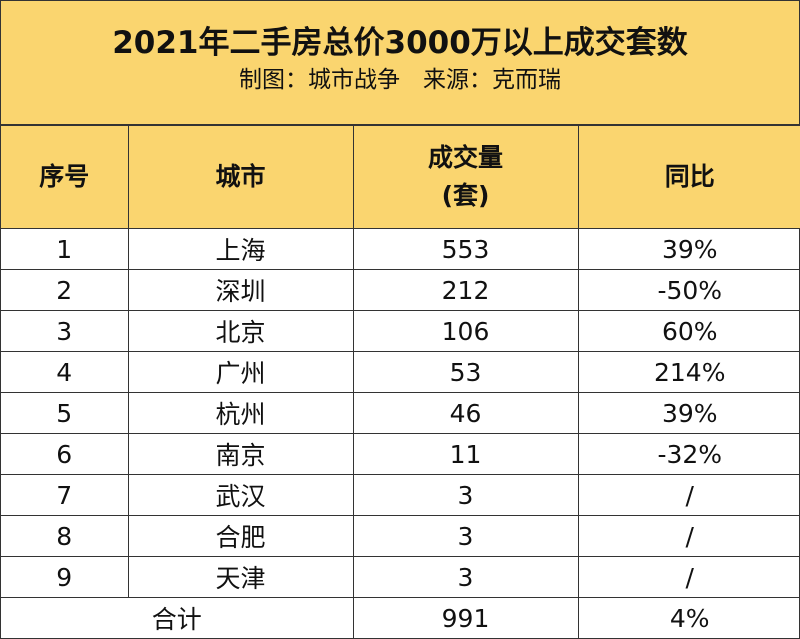 This screenshot has height=639, width=800. Describe the element at coordinates (465, 413) in the screenshot. I see `table-cell: 46` at that location.